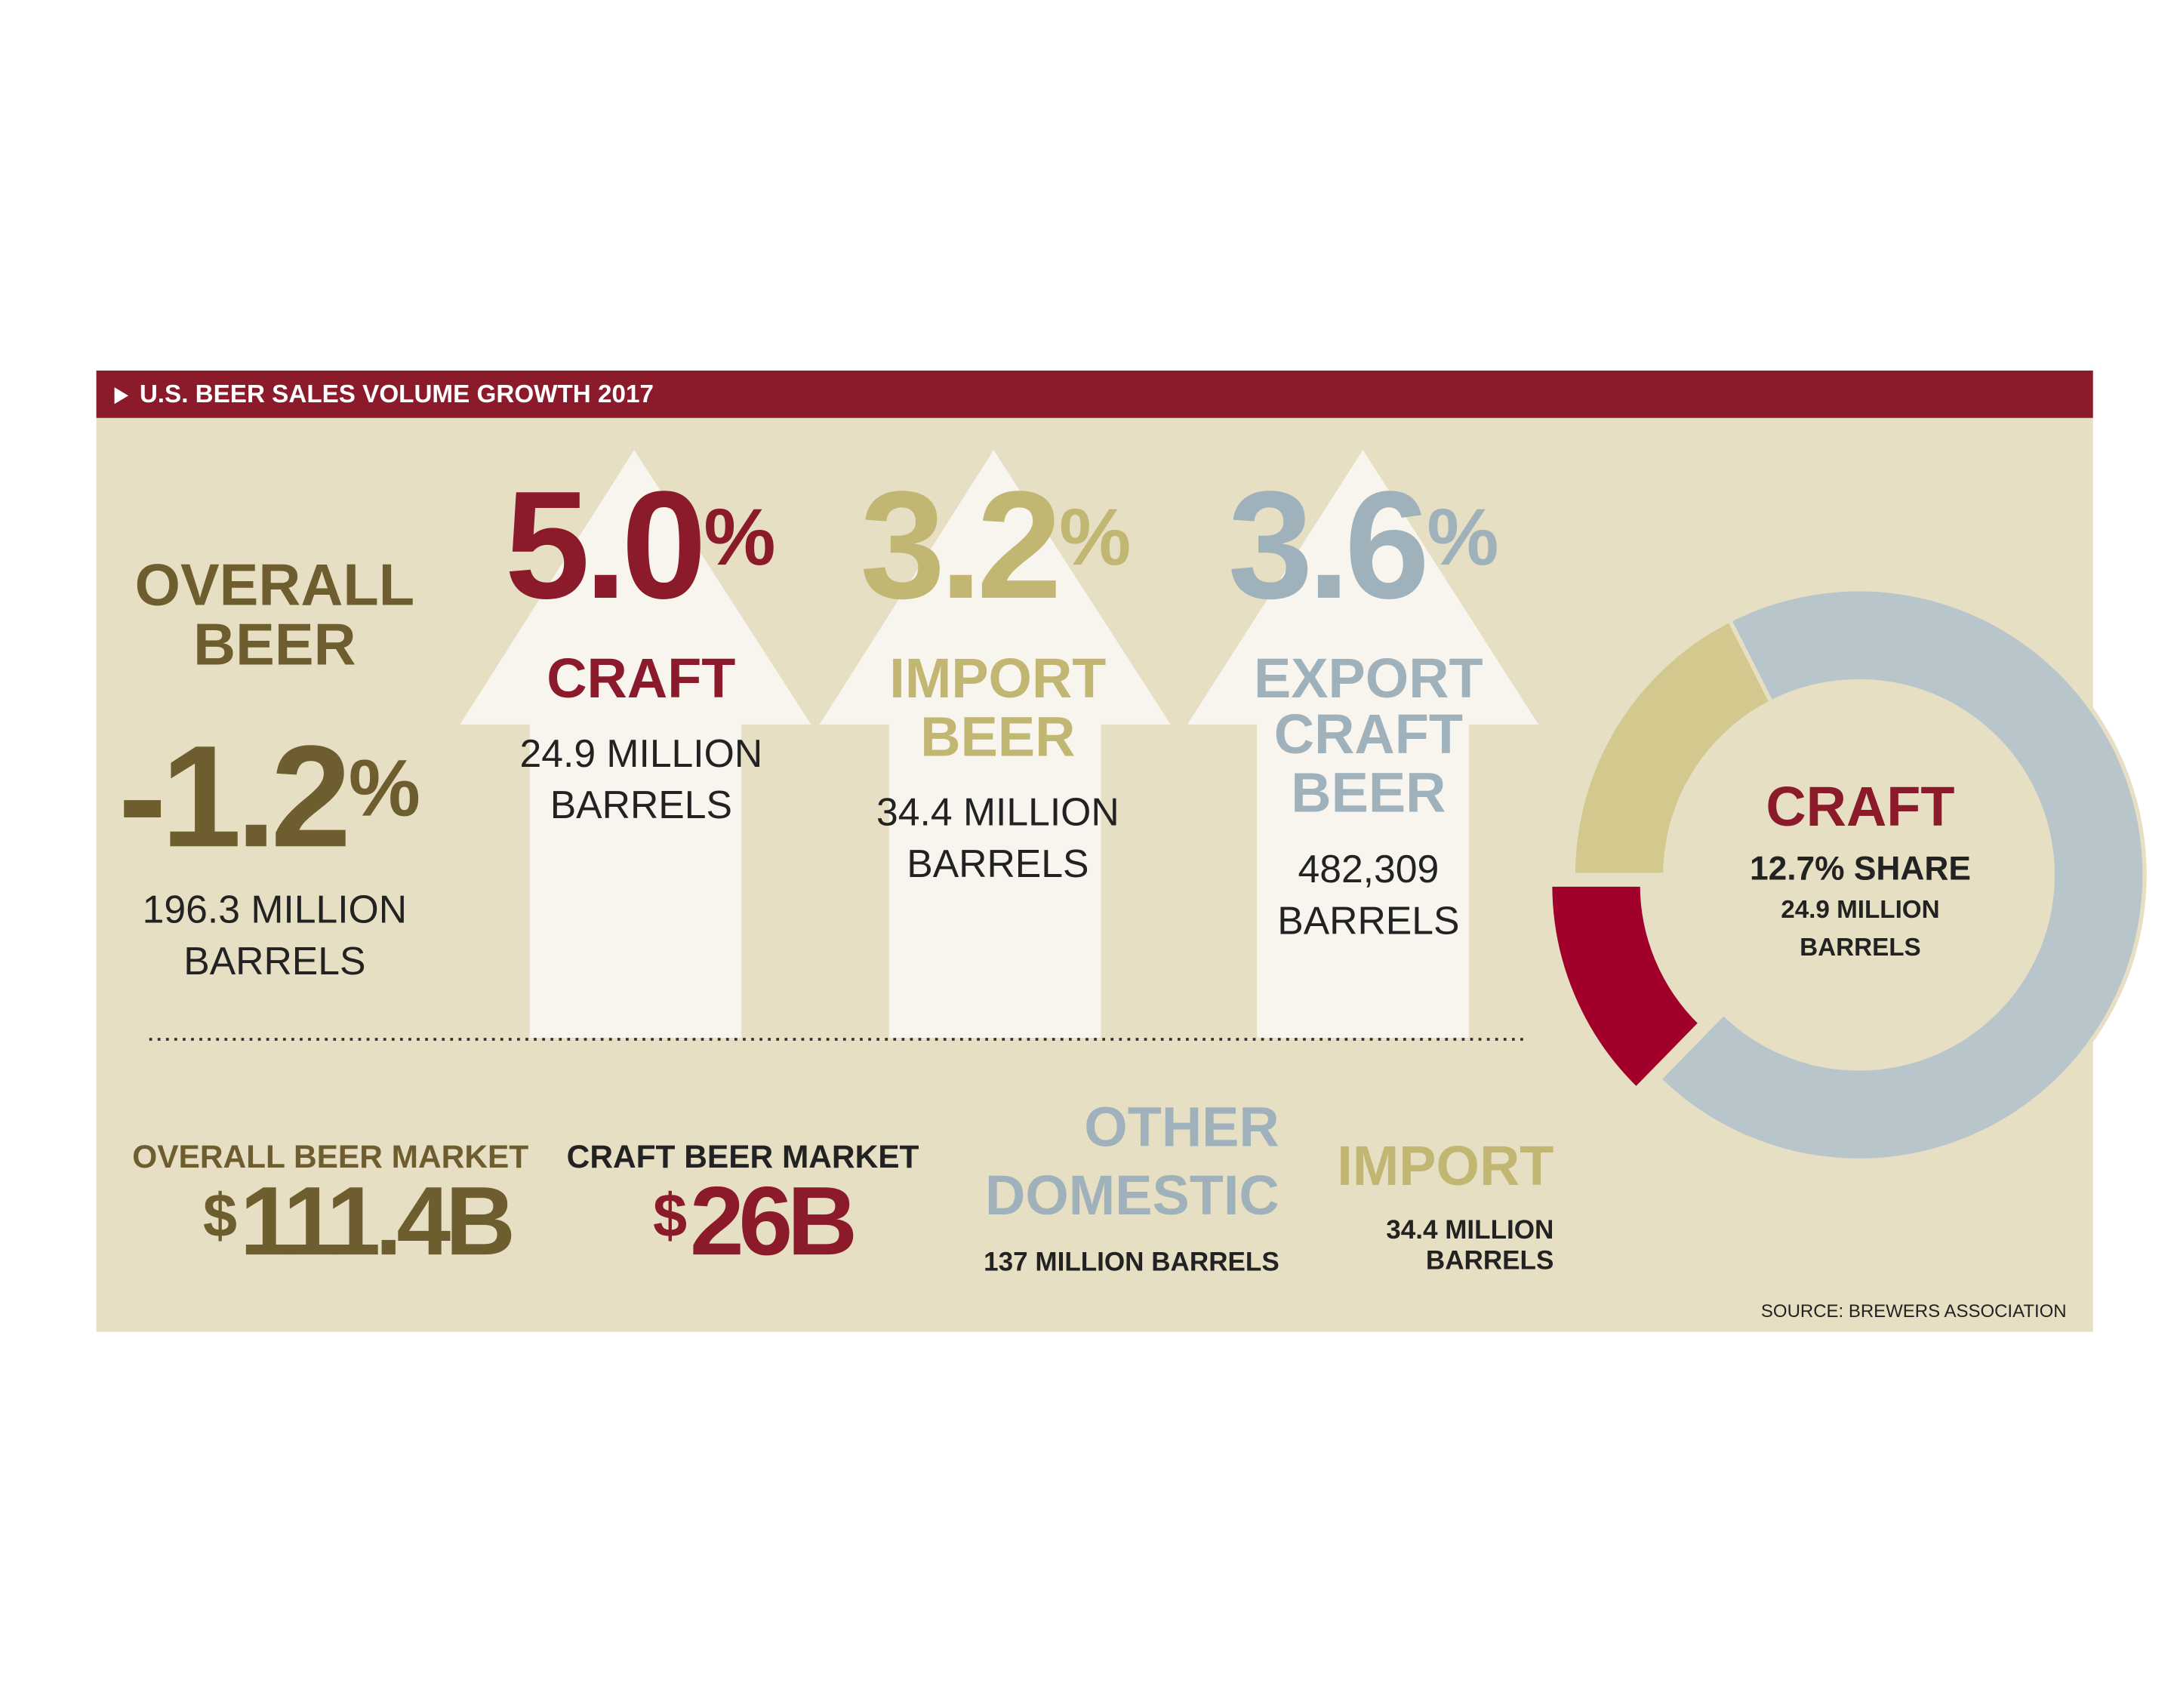  What do you see at coordinates (384, 787) in the screenshot?
I see `overall-unit: %` at bounding box center [384, 787].